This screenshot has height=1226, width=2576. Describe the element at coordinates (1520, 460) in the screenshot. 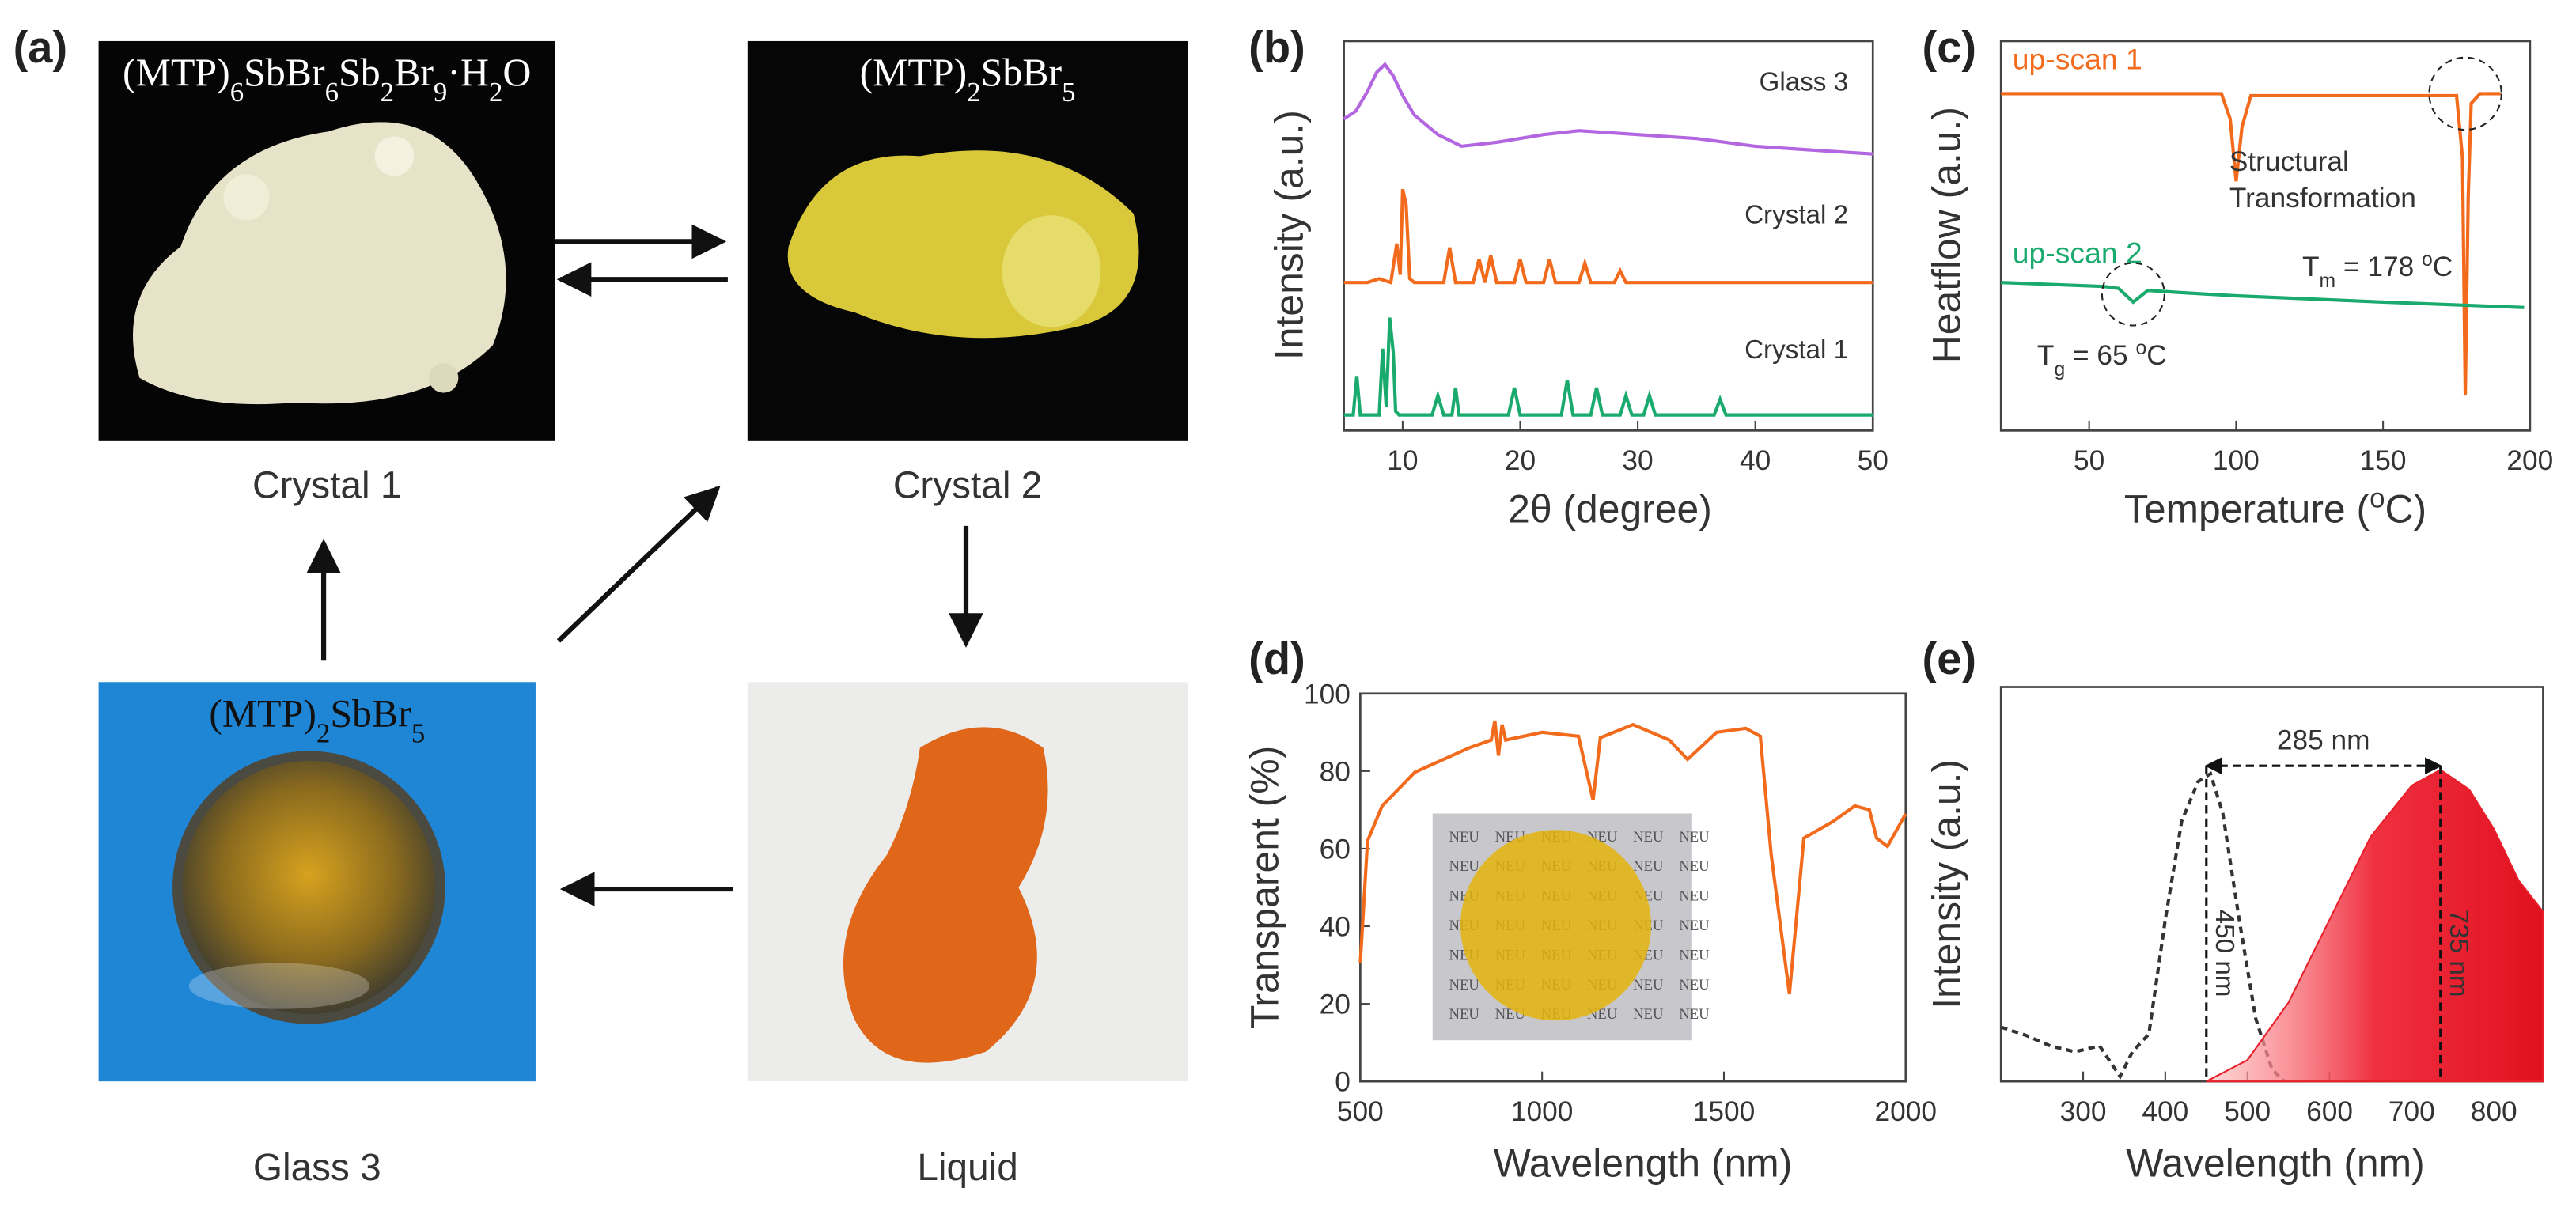

I see `x-tick-label: 20` at that location.